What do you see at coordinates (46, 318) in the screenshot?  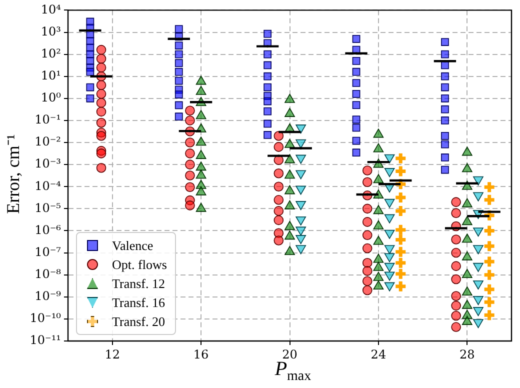 I see `y-tick-label: 10⁻¹⁰` at bounding box center [46, 318].